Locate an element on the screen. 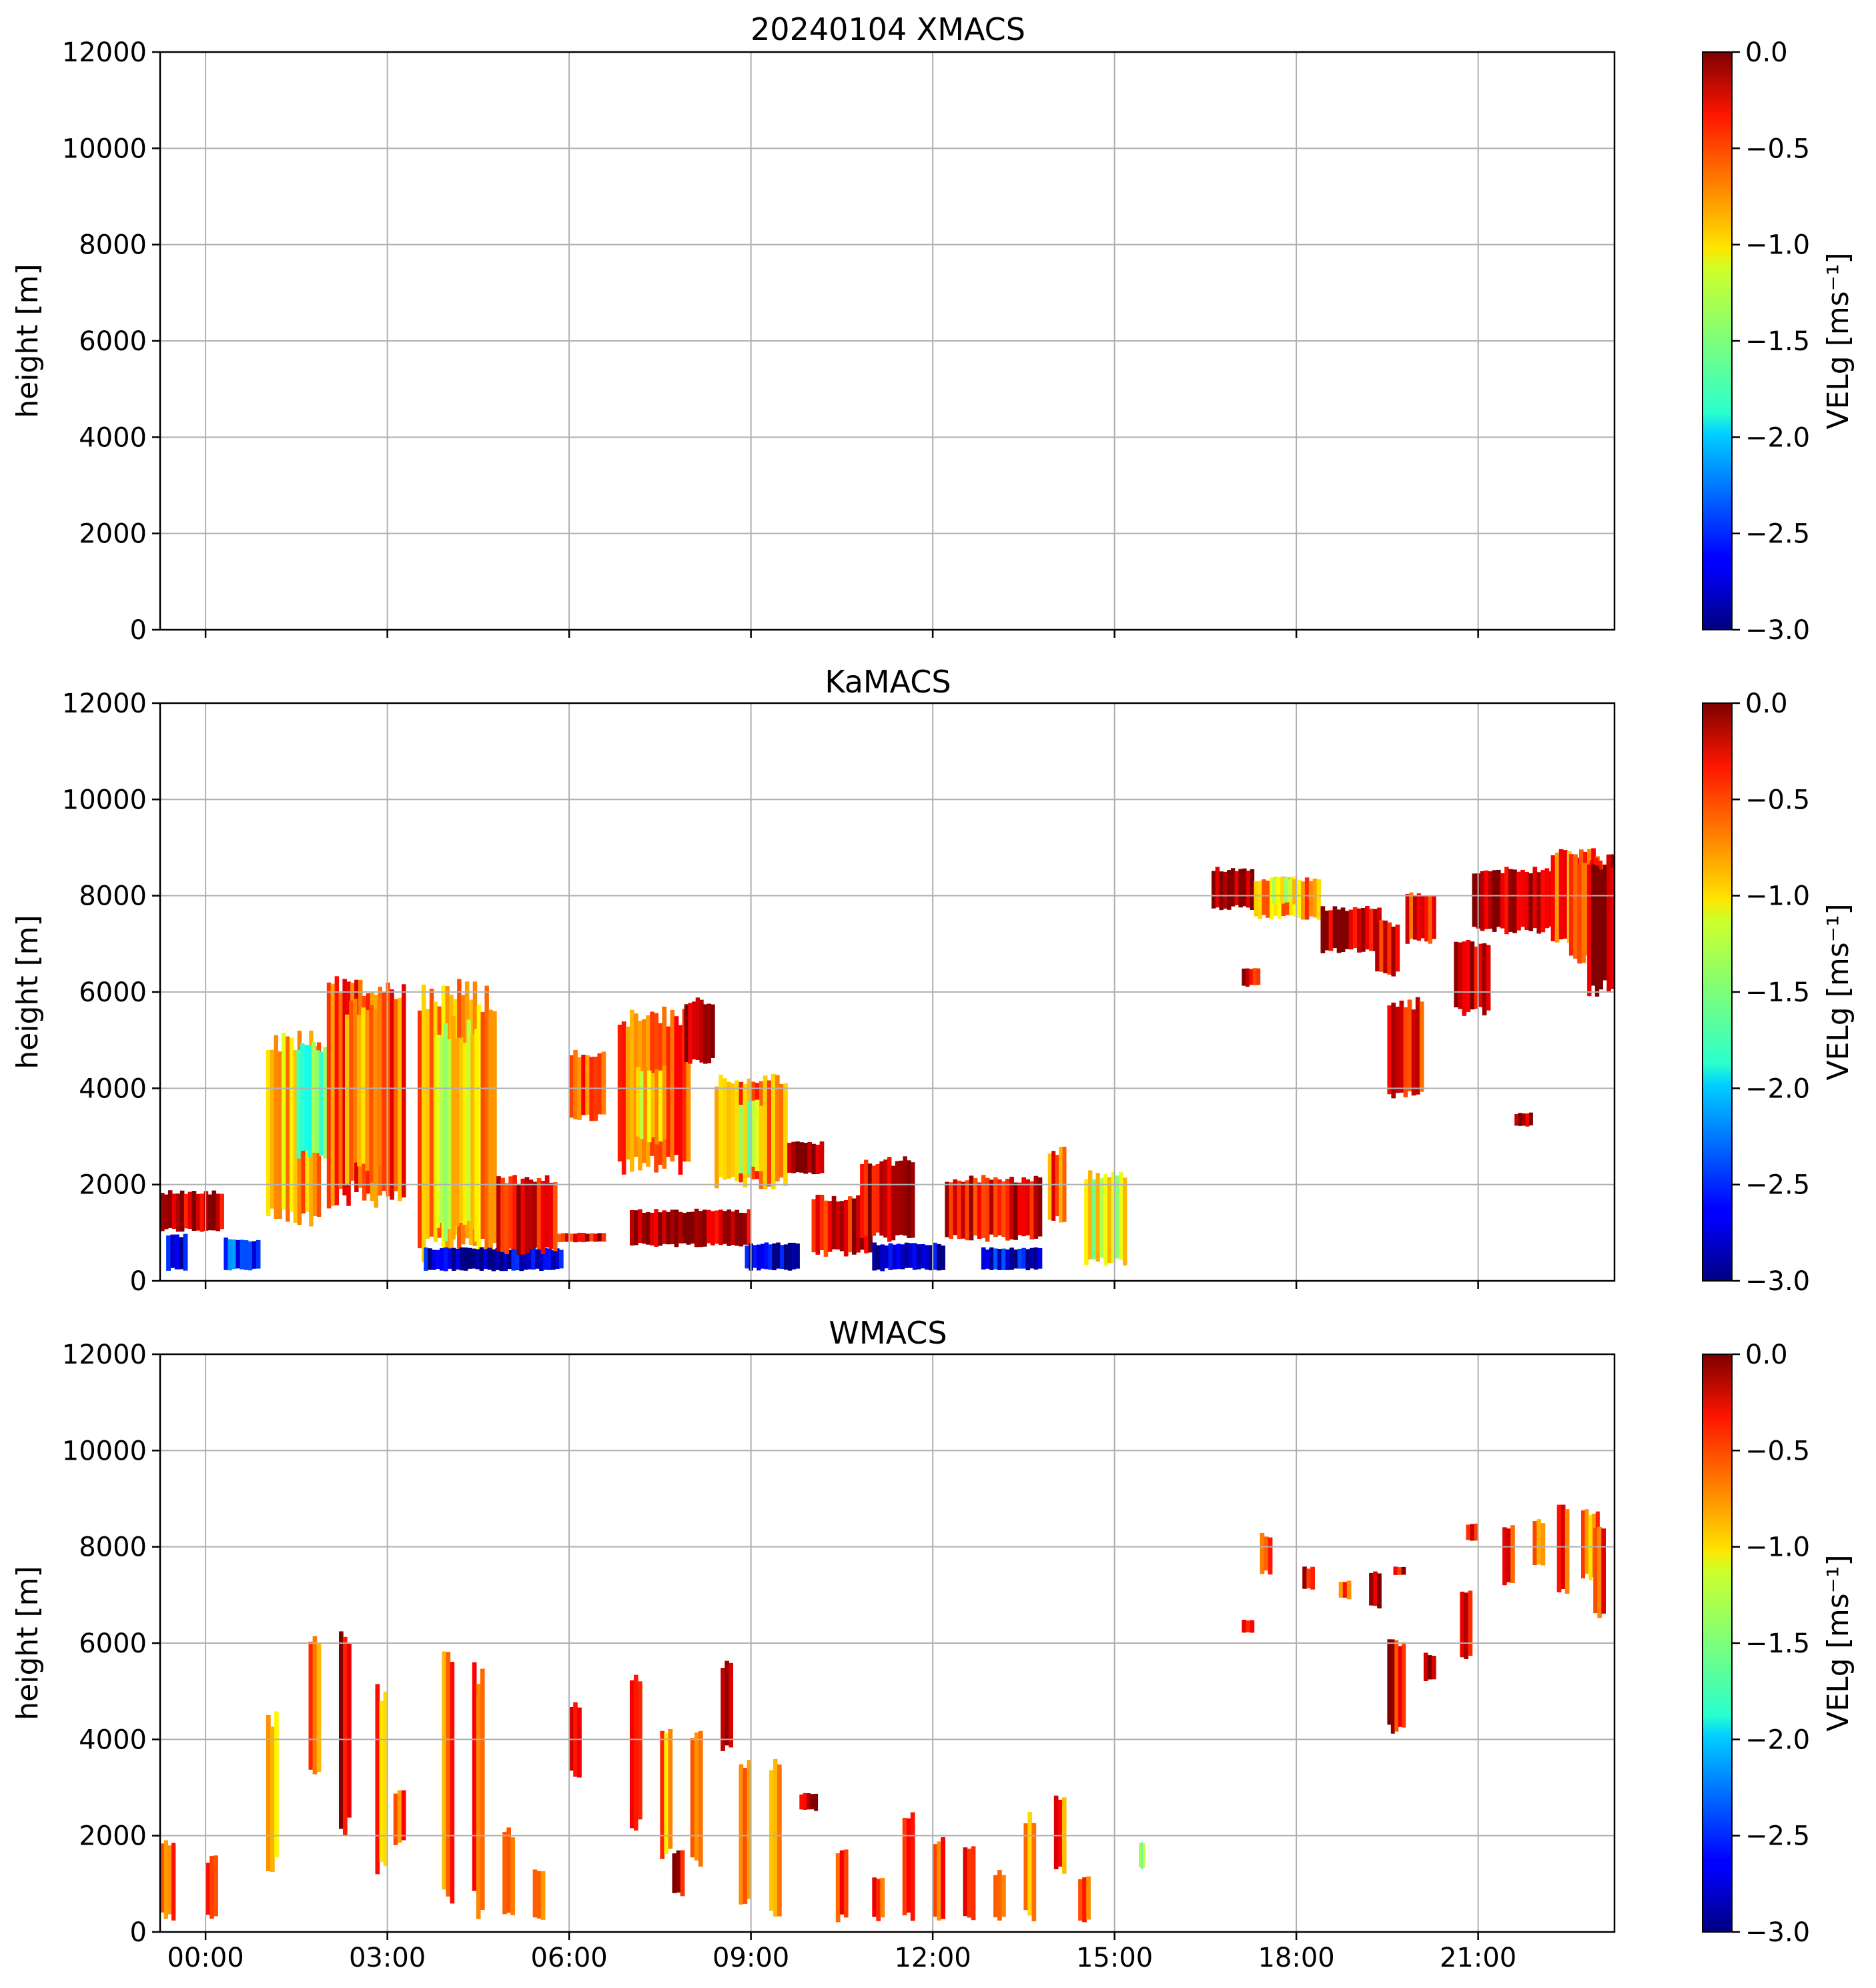 Image resolution: width=1876 pixels, height=1988 pixels. colorbar-tick-label: −1.0 is located at coordinates (1777, 896).